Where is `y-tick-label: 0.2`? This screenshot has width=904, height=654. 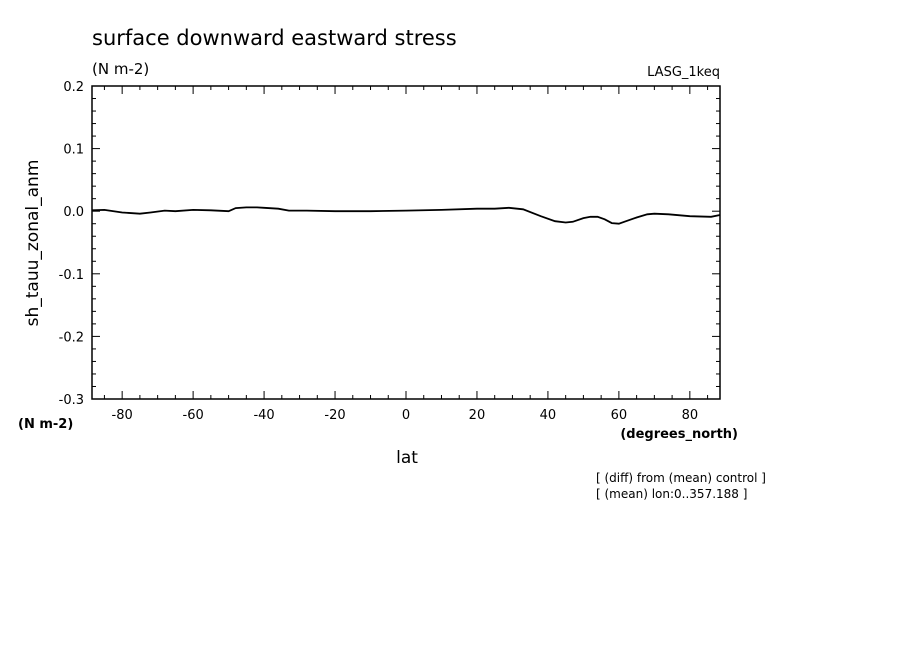
y-tick-label: 0.2 is located at coordinates (73, 87).